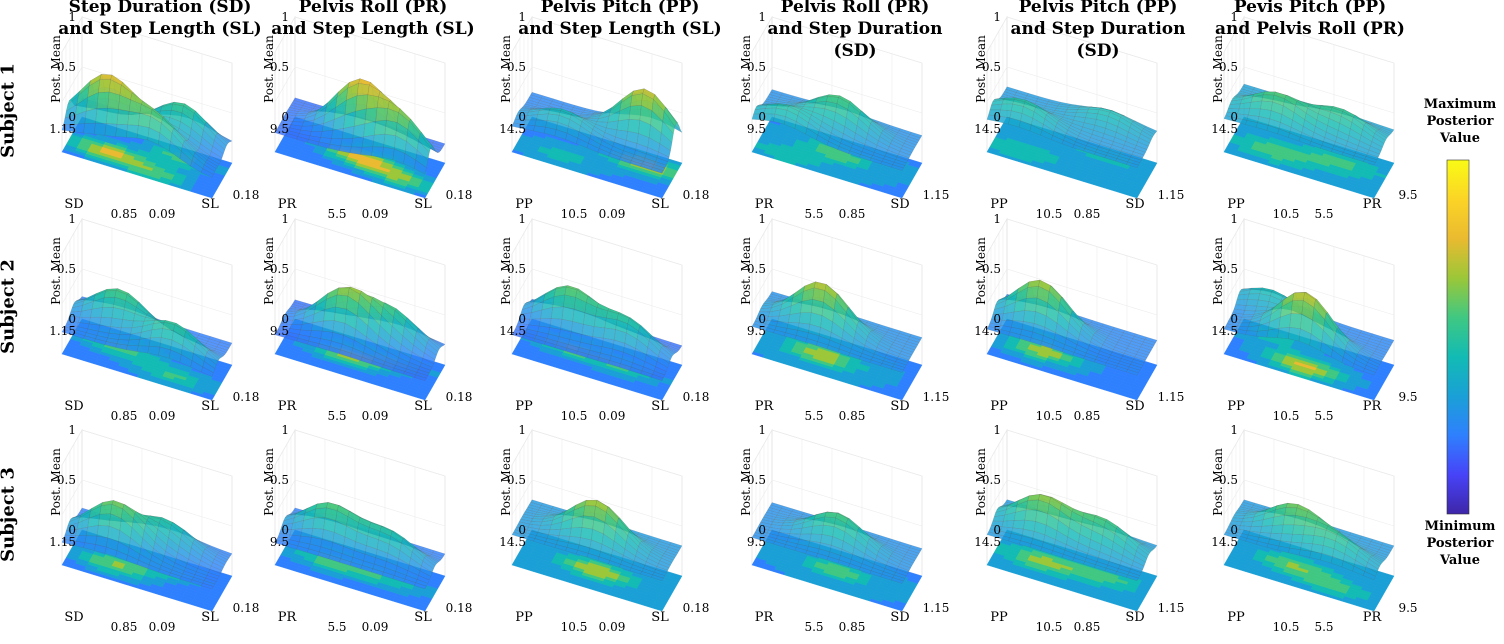 The image size is (1504, 644). Describe the element at coordinates (1458, 337) in the screenshot. I see `colorbar` at that location.